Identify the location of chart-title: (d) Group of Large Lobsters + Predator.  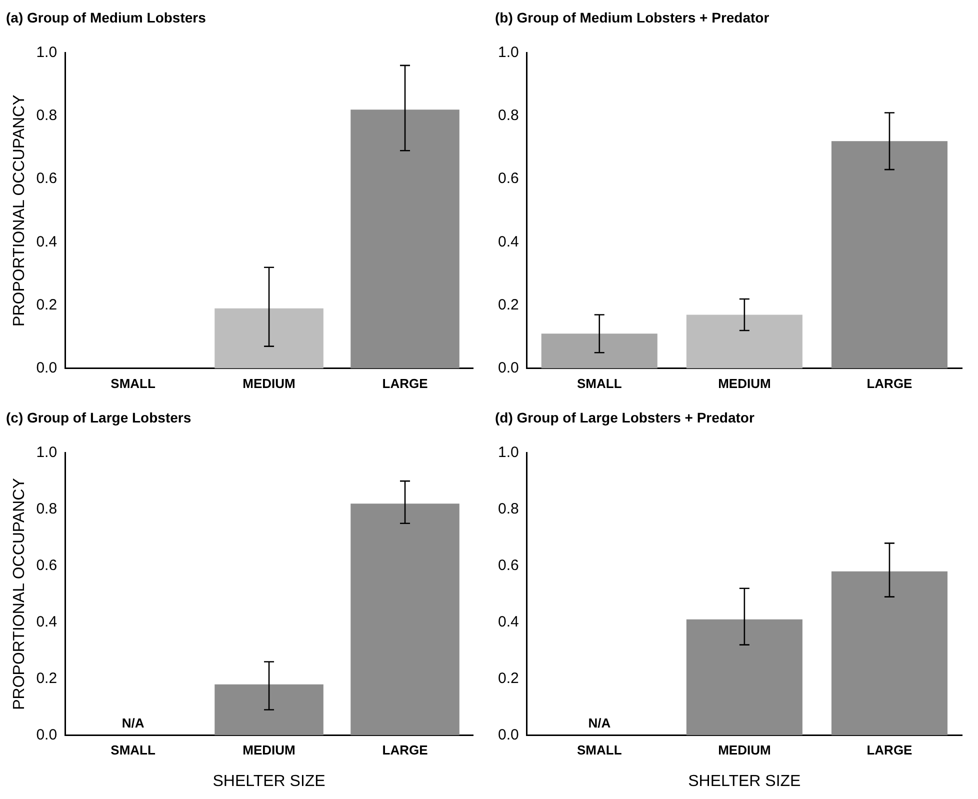
(625, 417).